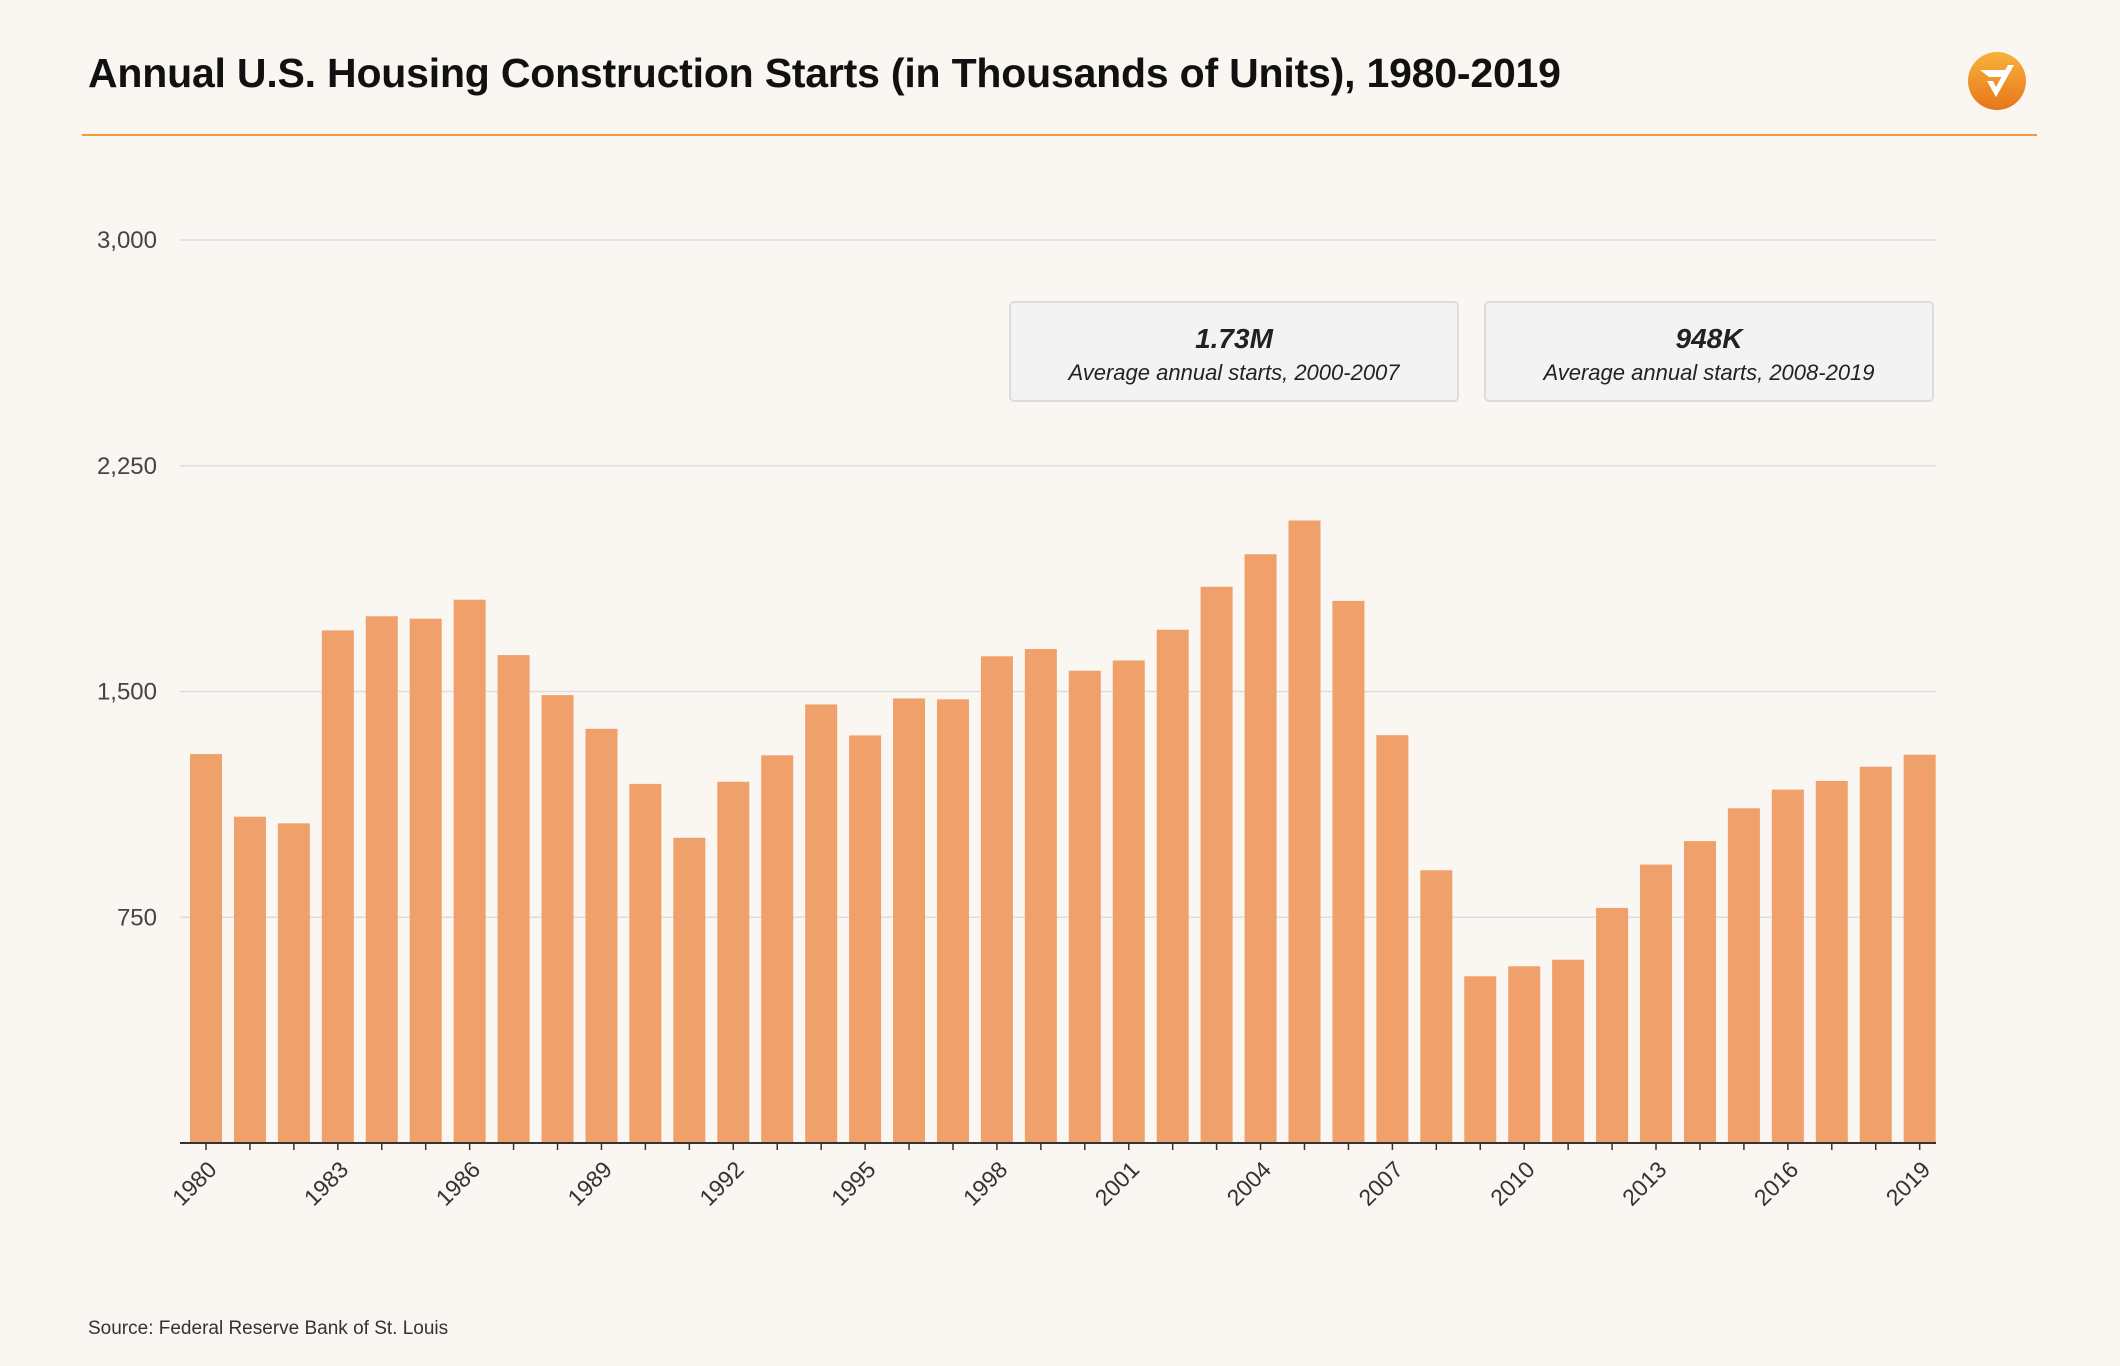  What do you see at coordinates (1776, 1183) in the screenshot?
I see `x-tick-label: 2016` at bounding box center [1776, 1183].